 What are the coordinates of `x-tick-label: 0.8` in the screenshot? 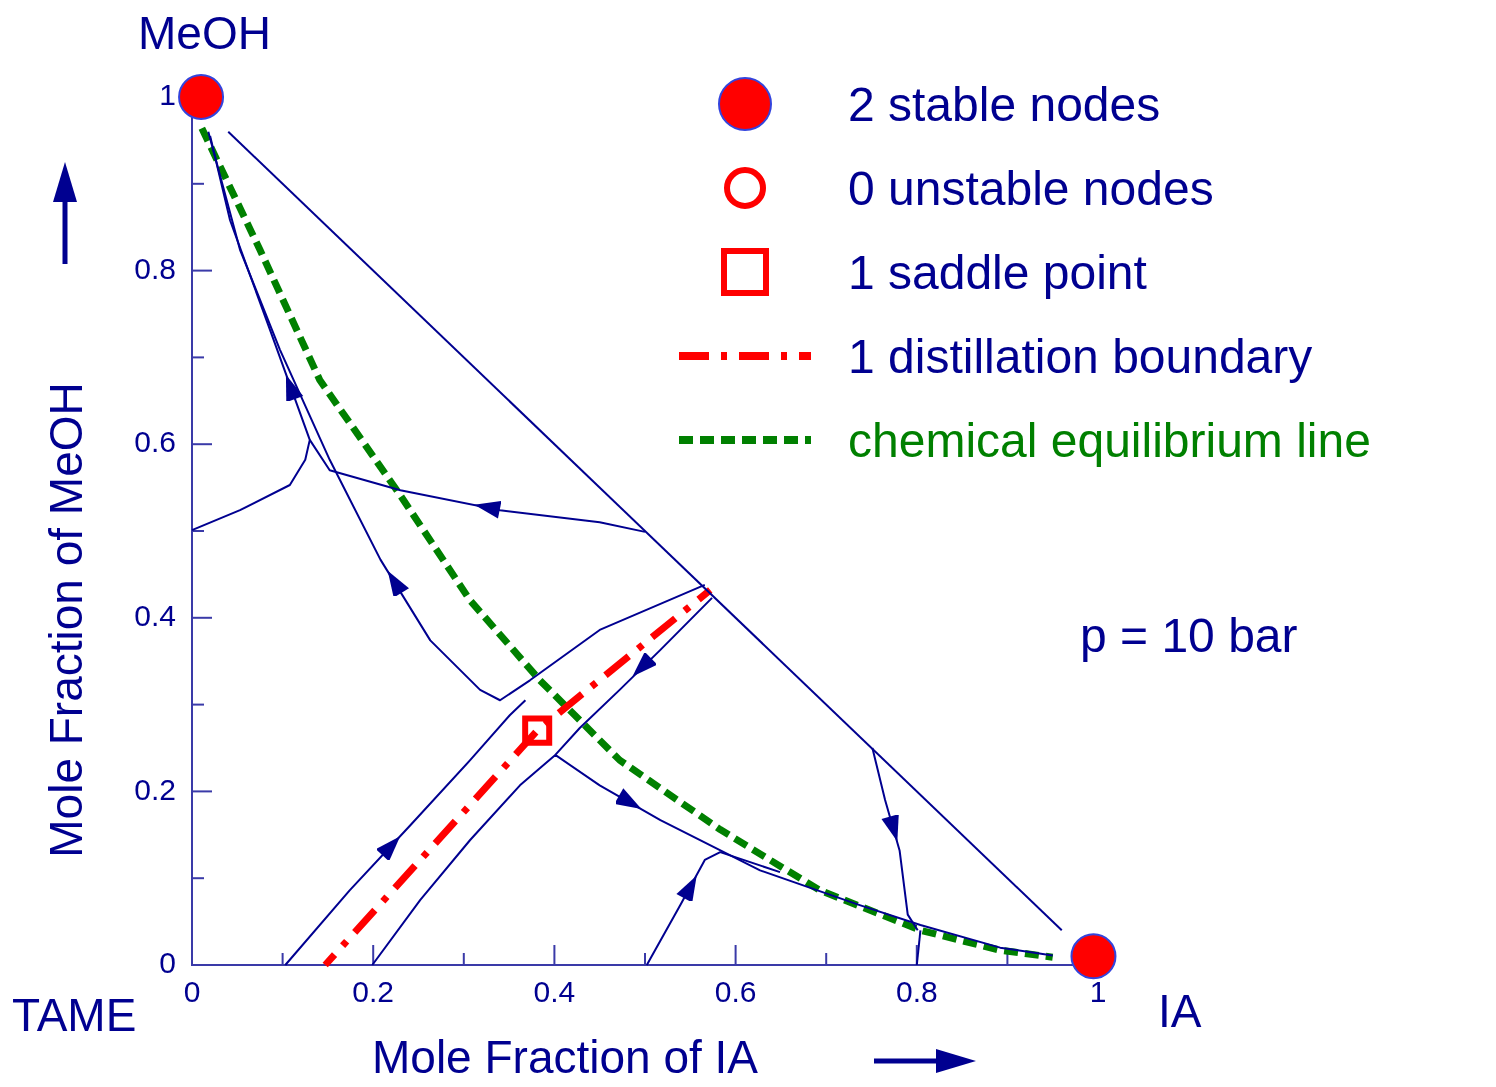 It's located at (916, 992).